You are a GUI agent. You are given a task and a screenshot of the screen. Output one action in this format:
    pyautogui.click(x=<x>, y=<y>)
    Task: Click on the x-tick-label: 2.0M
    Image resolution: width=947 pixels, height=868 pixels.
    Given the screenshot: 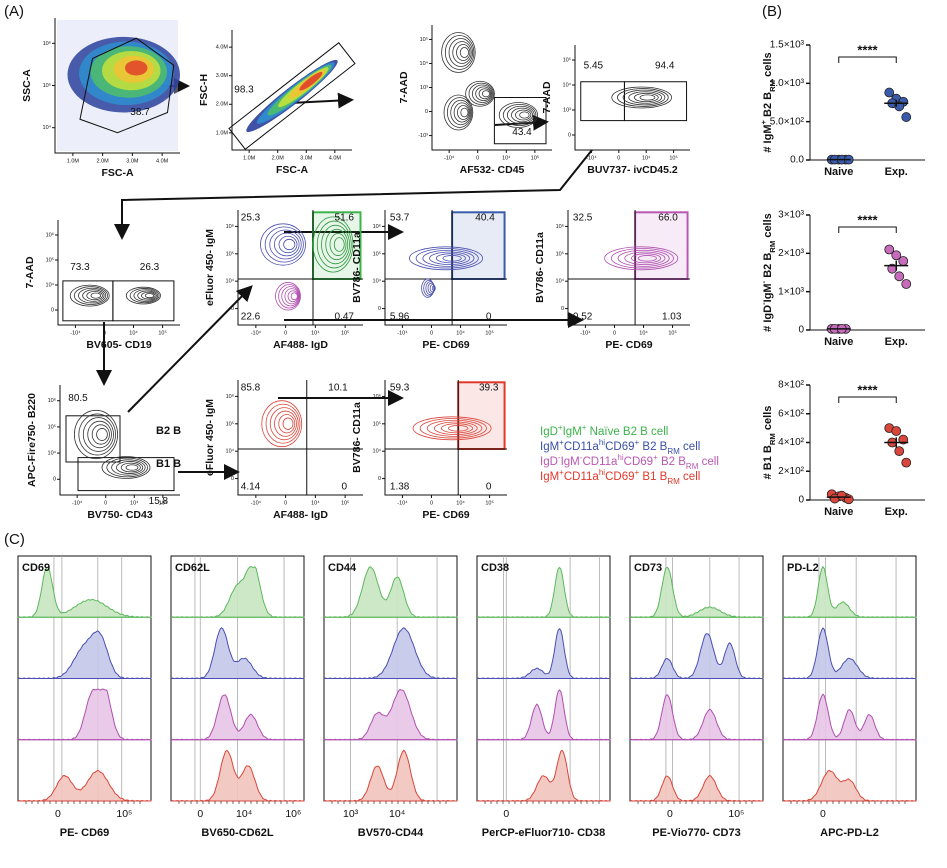 What is the action you would take?
    pyautogui.click(x=278, y=158)
    